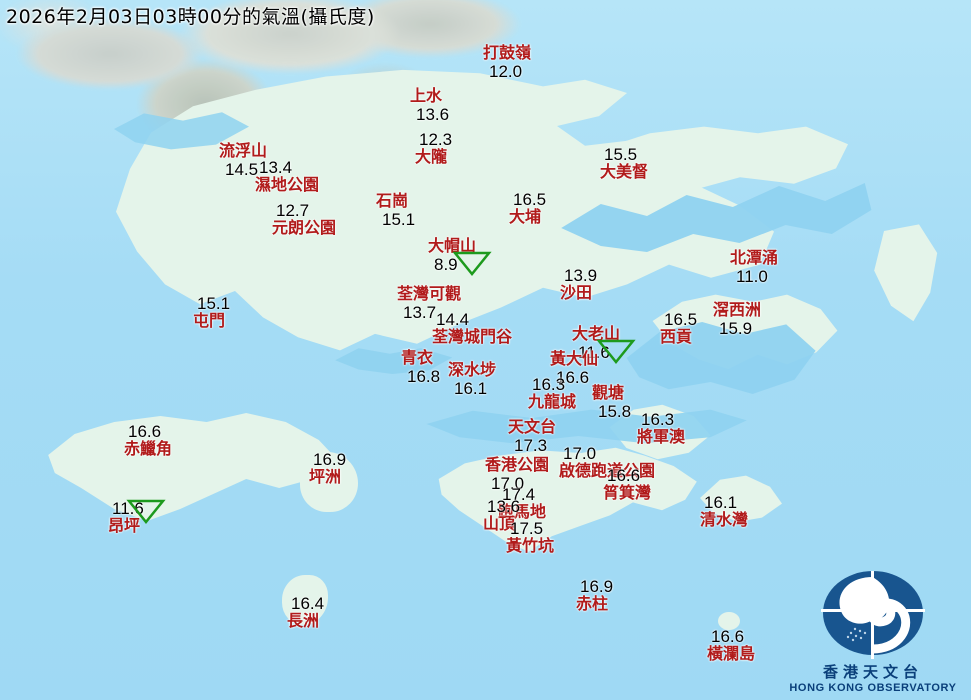 The image size is (971, 700). I want to click on station-temperature: 17.3, so click(531, 445).